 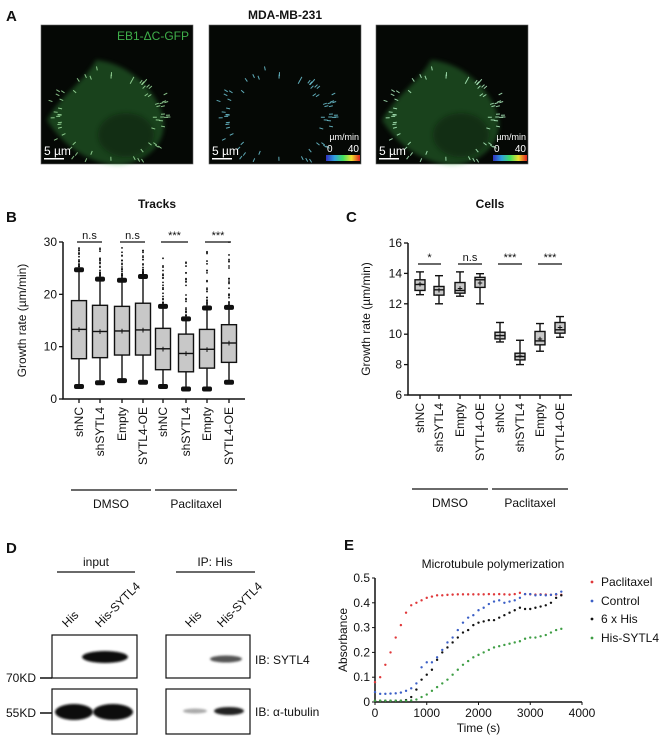 I want to click on marker-55kd: 55KD, so click(x=21, y=713).